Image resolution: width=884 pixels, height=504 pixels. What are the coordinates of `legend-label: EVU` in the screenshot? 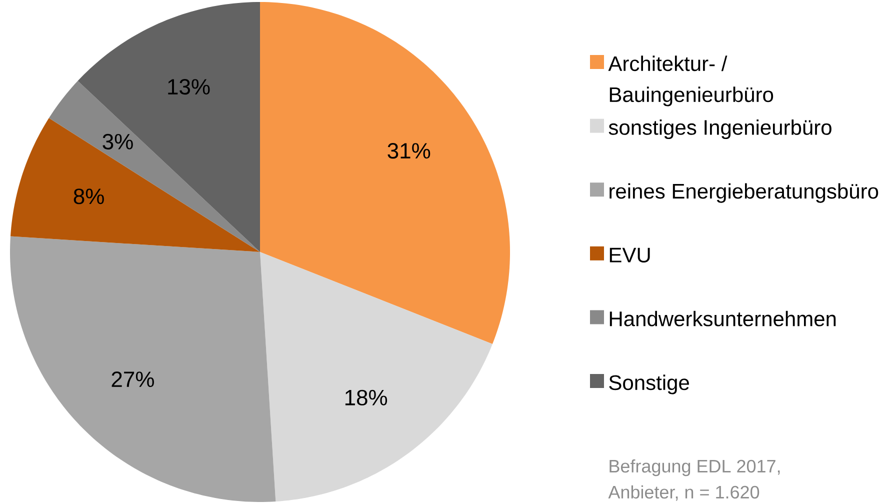 It's located at (630, 255).